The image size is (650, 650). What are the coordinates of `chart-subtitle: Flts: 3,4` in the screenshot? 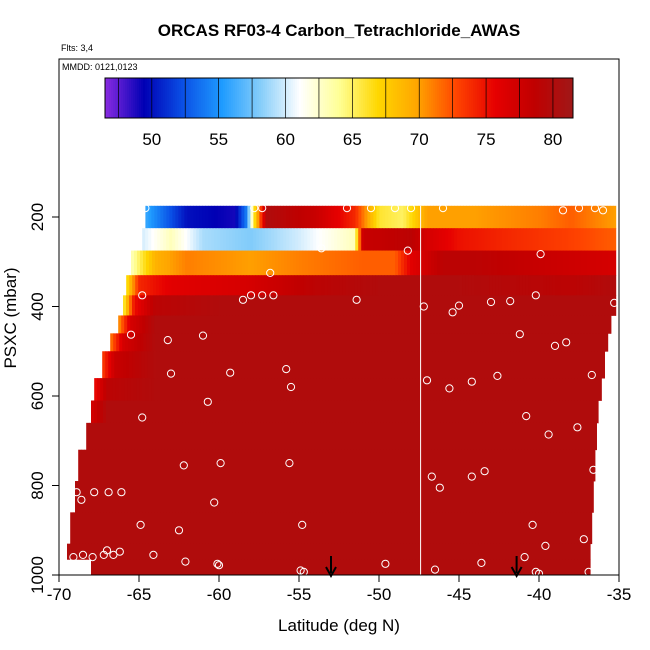 It's located at (77, 48).